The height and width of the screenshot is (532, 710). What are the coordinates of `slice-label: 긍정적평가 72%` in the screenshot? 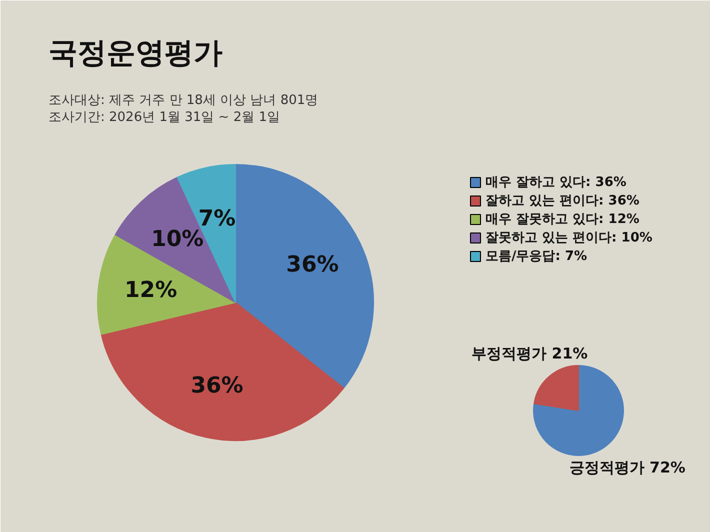 It's located at (627, 467).